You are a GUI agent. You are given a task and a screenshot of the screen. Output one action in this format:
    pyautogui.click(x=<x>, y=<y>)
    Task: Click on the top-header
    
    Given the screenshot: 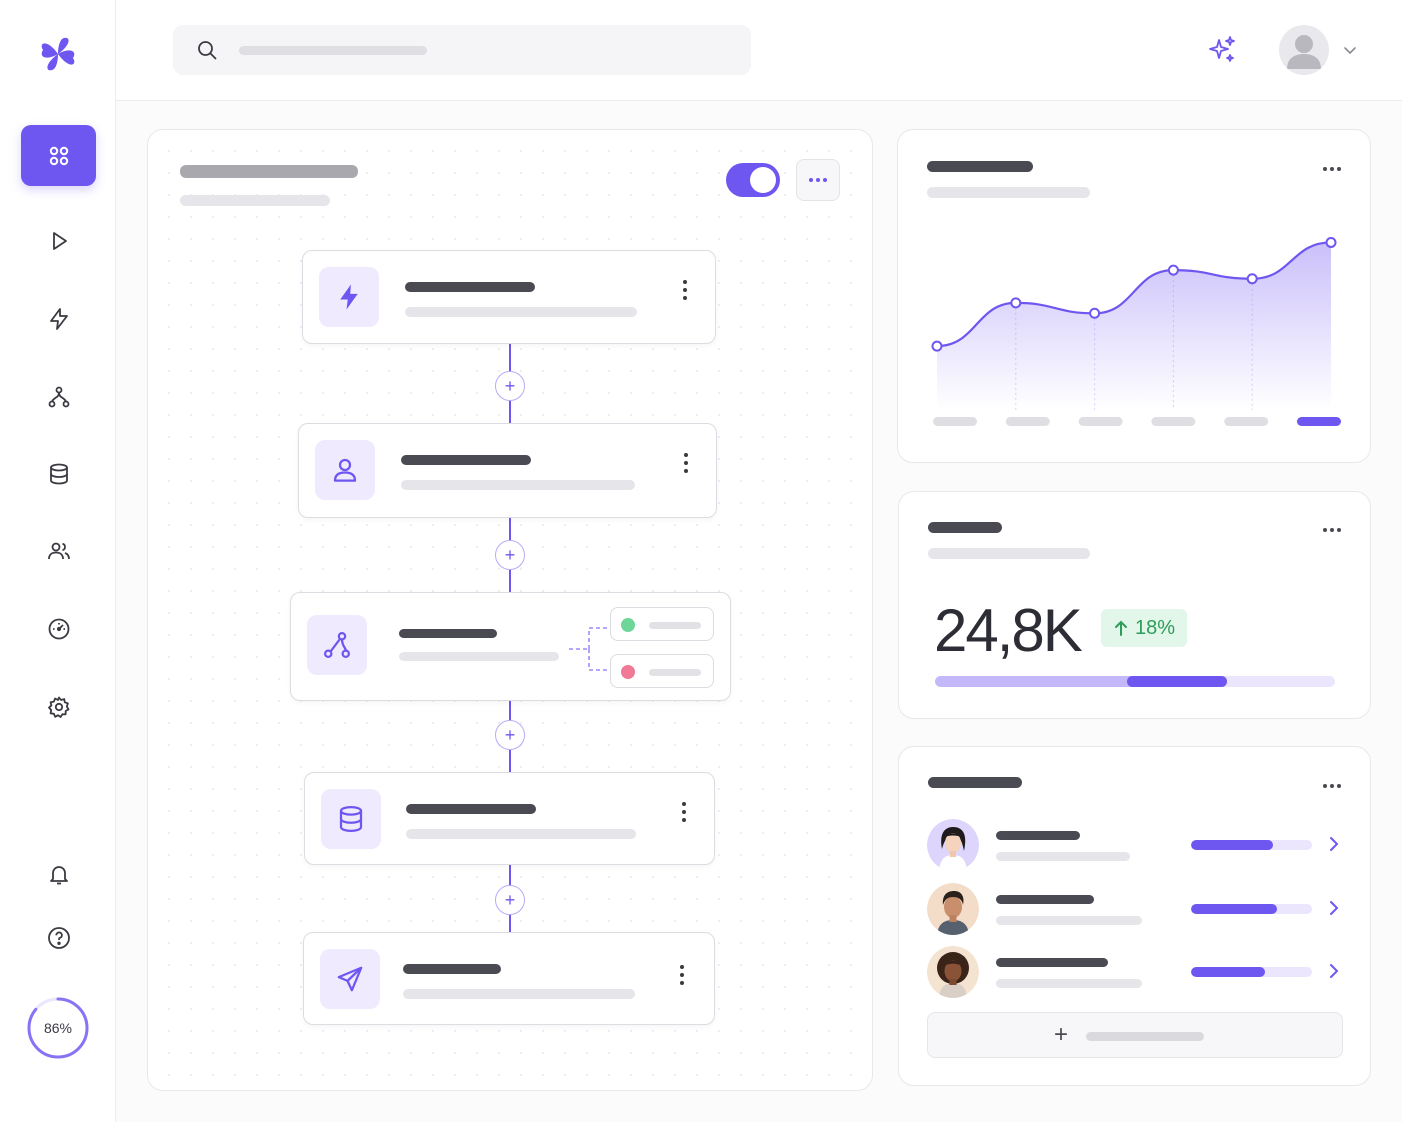 What is the action you would take?
    pyautogui.click(x=759, y=50)
    